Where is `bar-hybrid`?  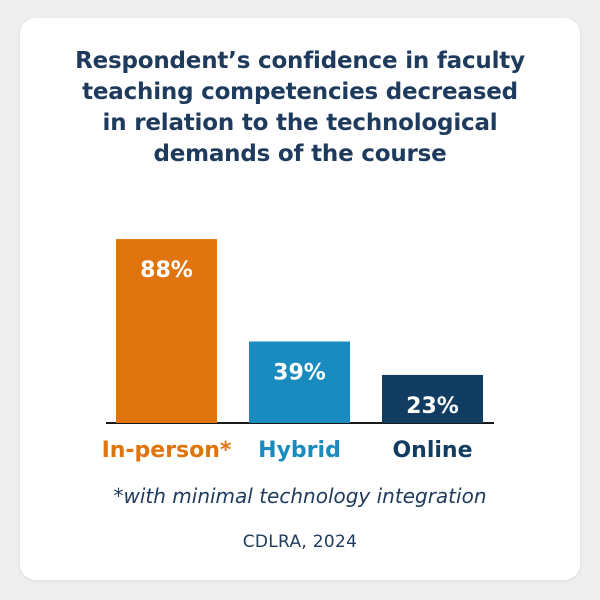
bar-hybrid is located at coordinates (299, 382).